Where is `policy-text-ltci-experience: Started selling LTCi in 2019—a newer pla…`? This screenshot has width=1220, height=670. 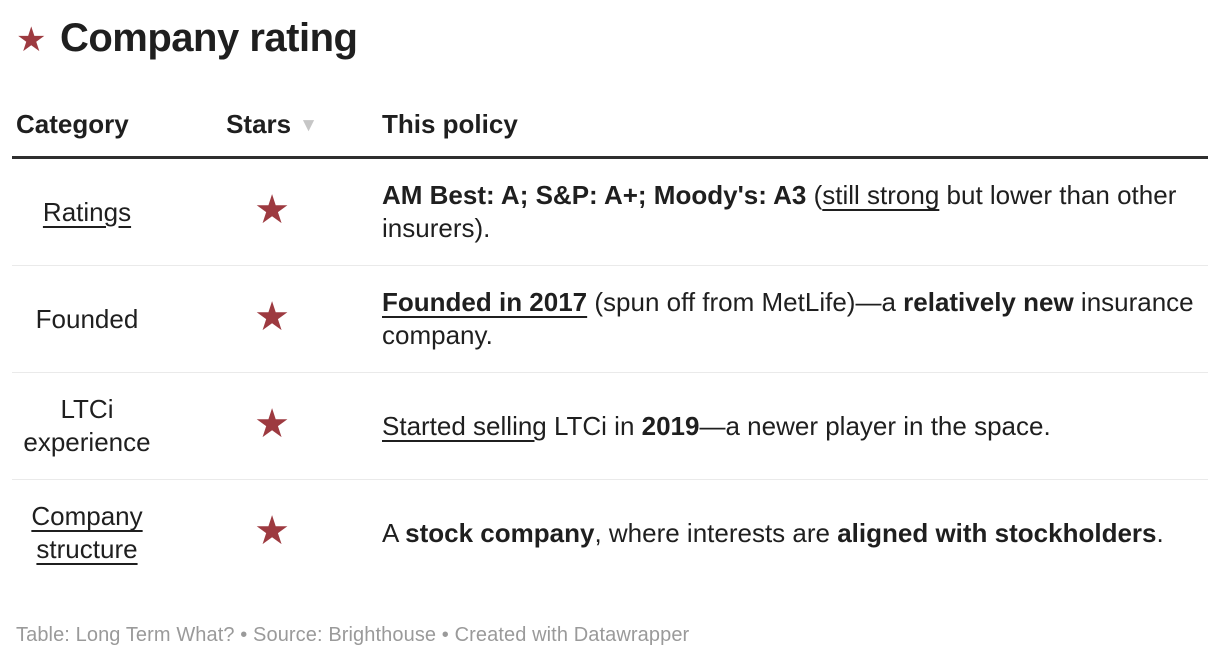 policy-text-ltci-experience: Started selling LTCi in 2019—a newer pla… is located at coordinates (795, 426).